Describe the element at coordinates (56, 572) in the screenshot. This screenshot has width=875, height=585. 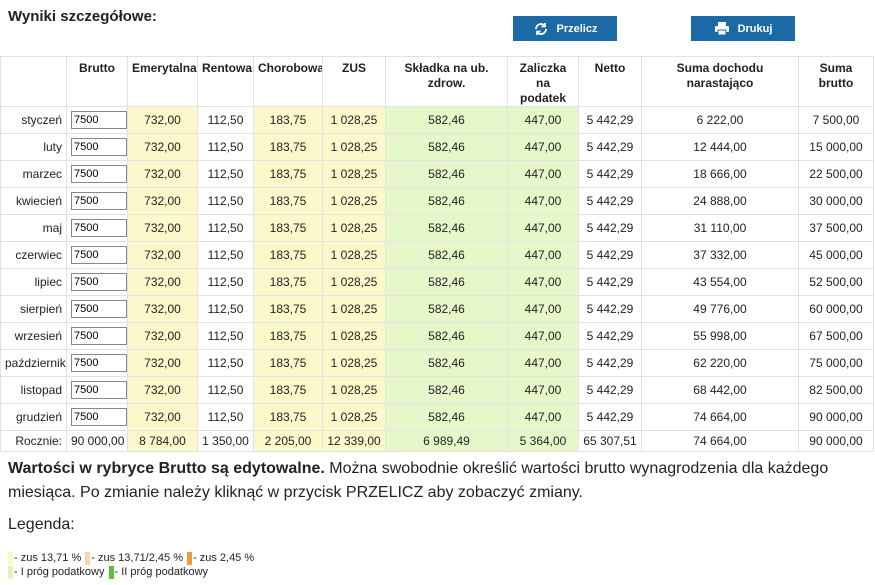
I see `legend-item: - I próg podatkowy` at that location.